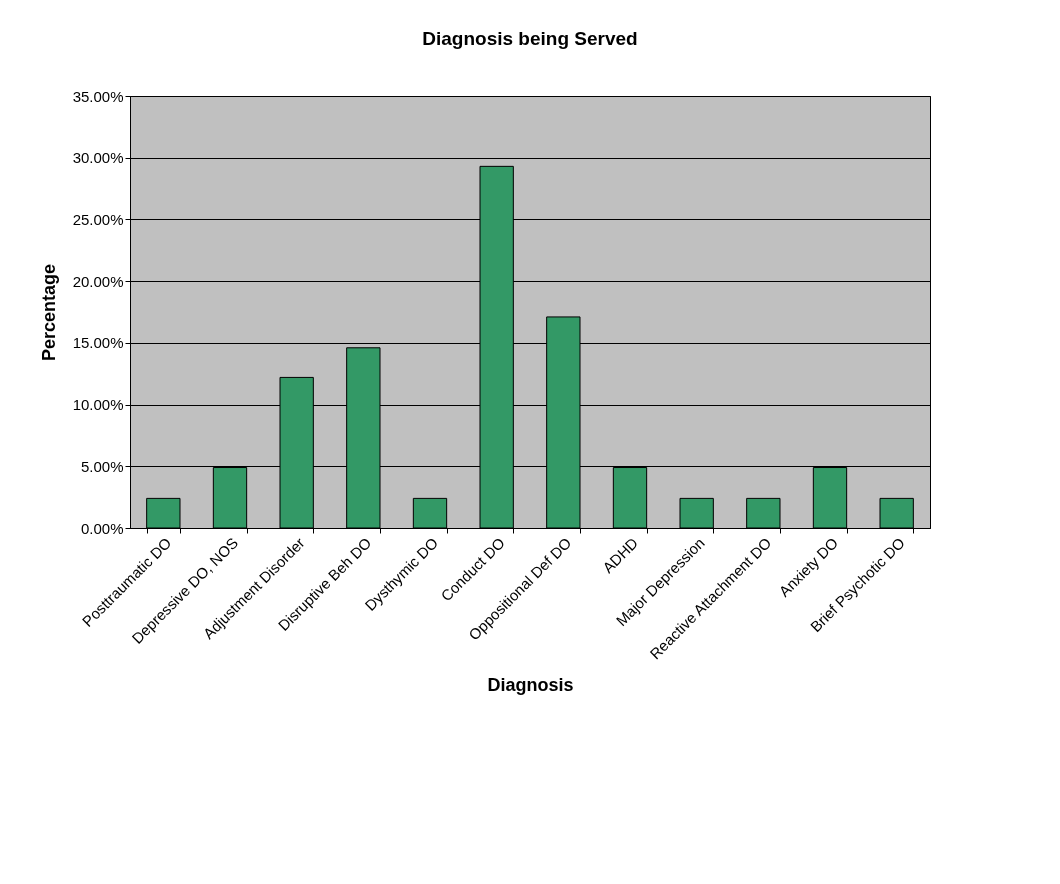 The height and width of the screenshot is (884, 1060). What do you see at coordinates (102, 528) in the screenshot?
I see `y-tick-label: 0.00%` at bounding box center [102, 528].